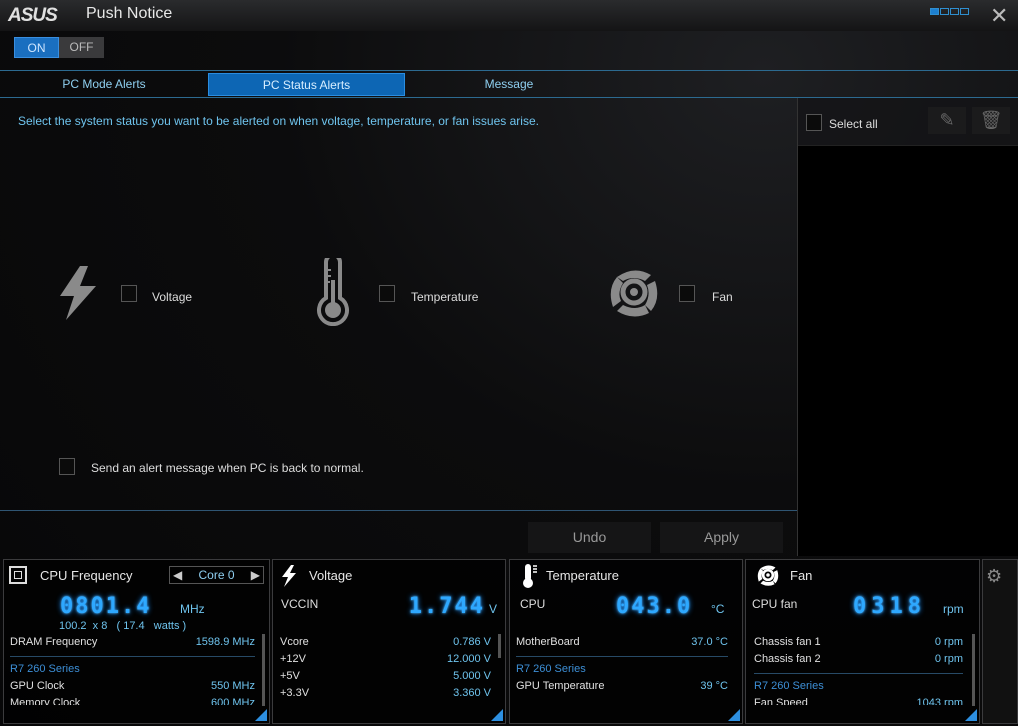 The height and width of the screenshot is (726, 1018). Describe the element at coordinates (947, 120) in the screenshot. I see `edit-icon: ✎` at that location.